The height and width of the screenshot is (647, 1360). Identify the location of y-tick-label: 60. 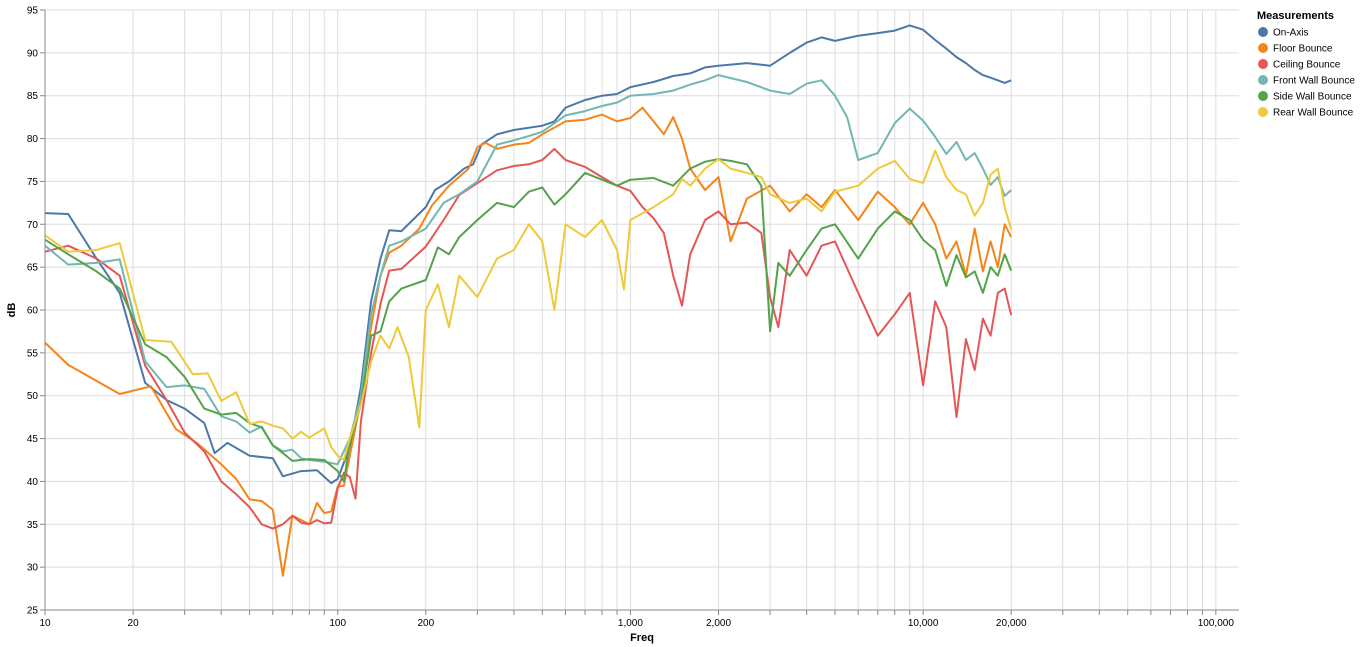
(33, 311).